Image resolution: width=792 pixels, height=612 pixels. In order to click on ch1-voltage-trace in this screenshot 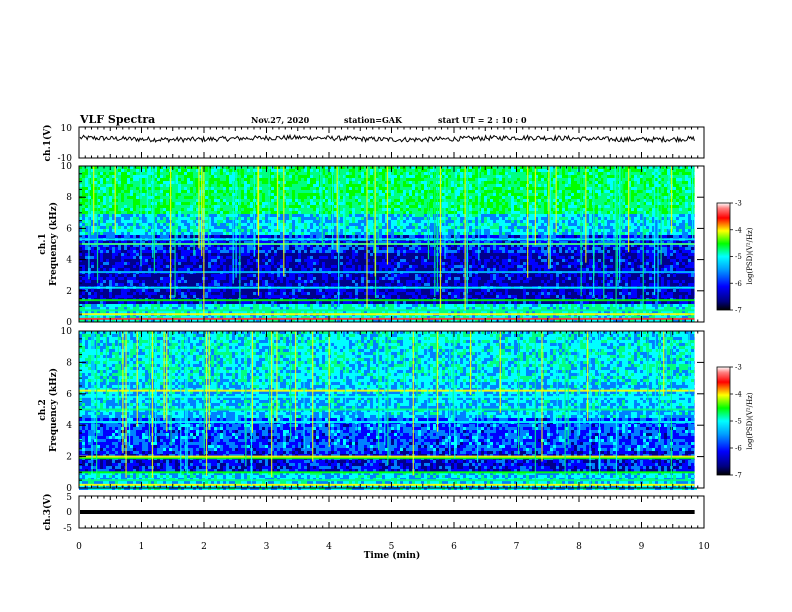, I will do `click(387, 138)`.